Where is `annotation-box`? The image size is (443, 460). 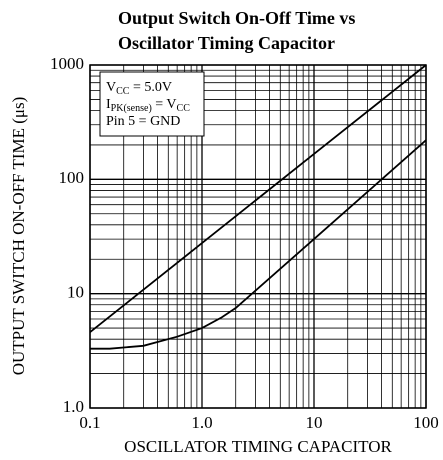 annotation-box is located at coordinates (152, 104).